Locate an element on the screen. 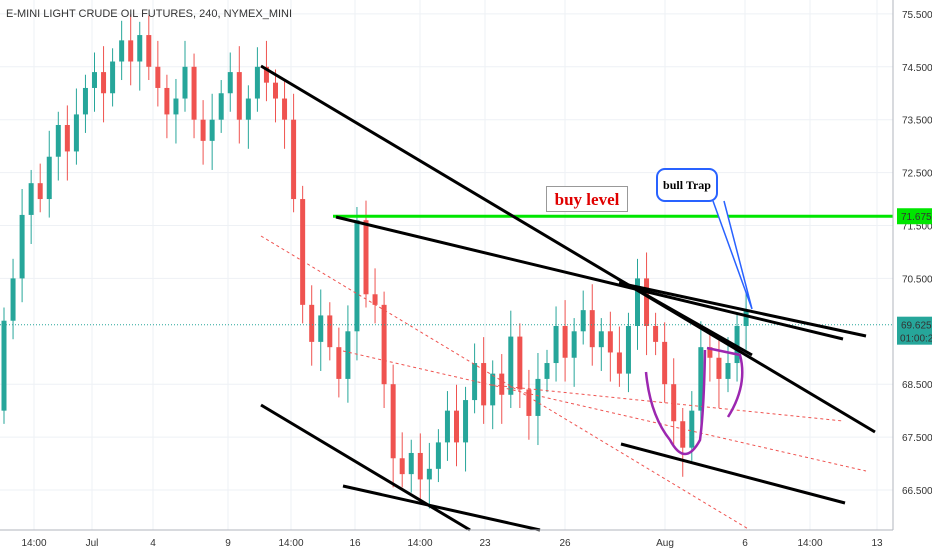 Image resolution: width=932 pixels, height=550 pixels. purple-curve is located at coordinates (675, 402).